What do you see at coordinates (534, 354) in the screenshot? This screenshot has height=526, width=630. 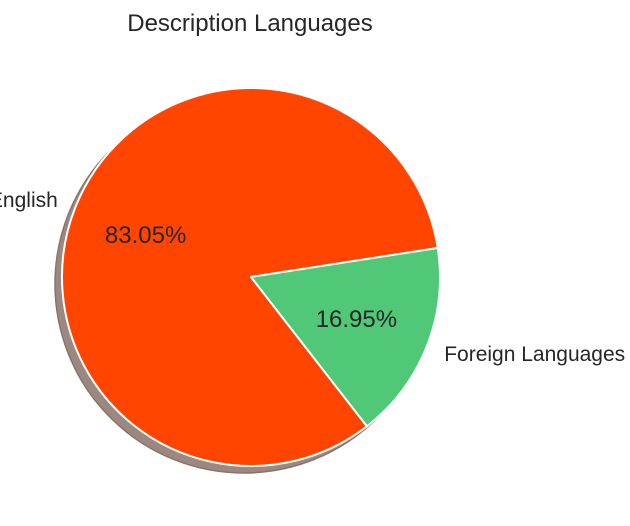 I see `pie-category-label: Foreign Languages` at bounding box center [534, 354].